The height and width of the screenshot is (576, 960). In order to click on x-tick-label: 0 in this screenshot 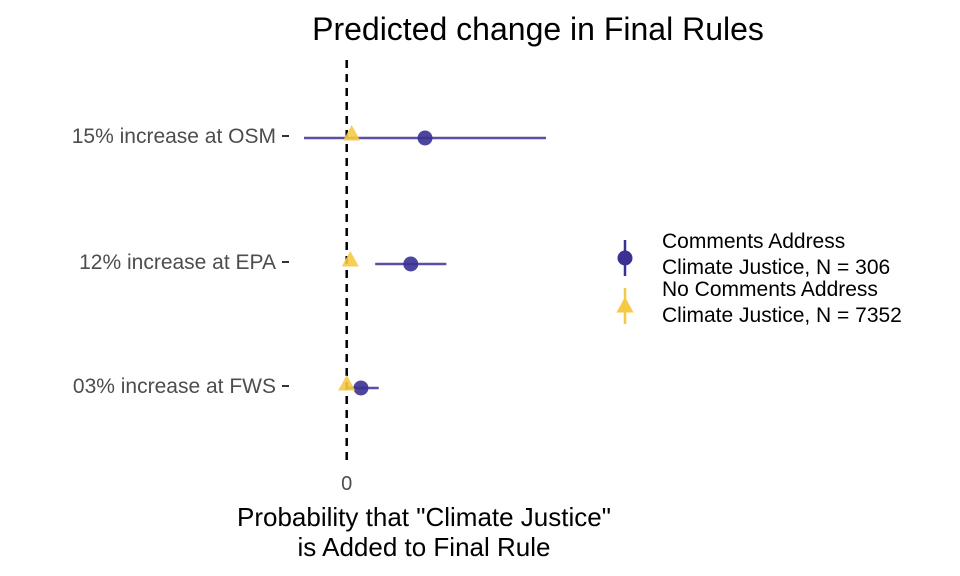, I will do `click(346, 484)`.